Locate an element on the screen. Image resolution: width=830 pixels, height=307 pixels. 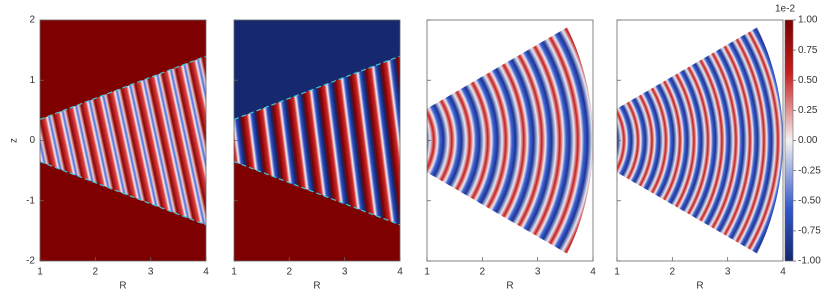
colorbar-tick-label: -1.00 is located at coordinates (809, 261).